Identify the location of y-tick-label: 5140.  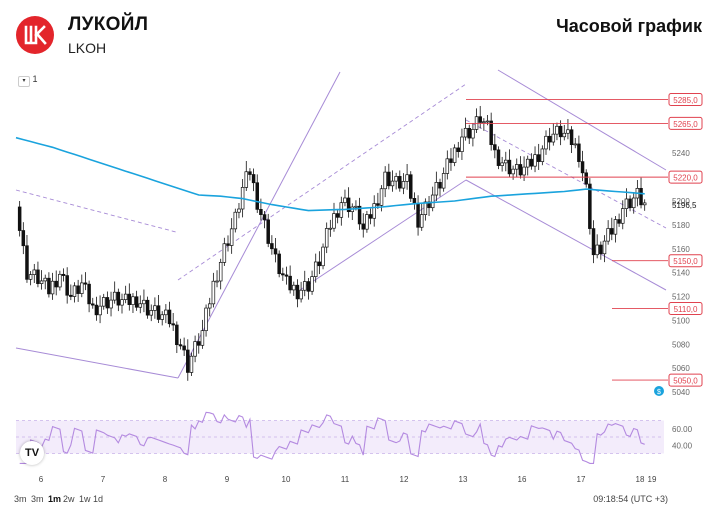
(681, 273).